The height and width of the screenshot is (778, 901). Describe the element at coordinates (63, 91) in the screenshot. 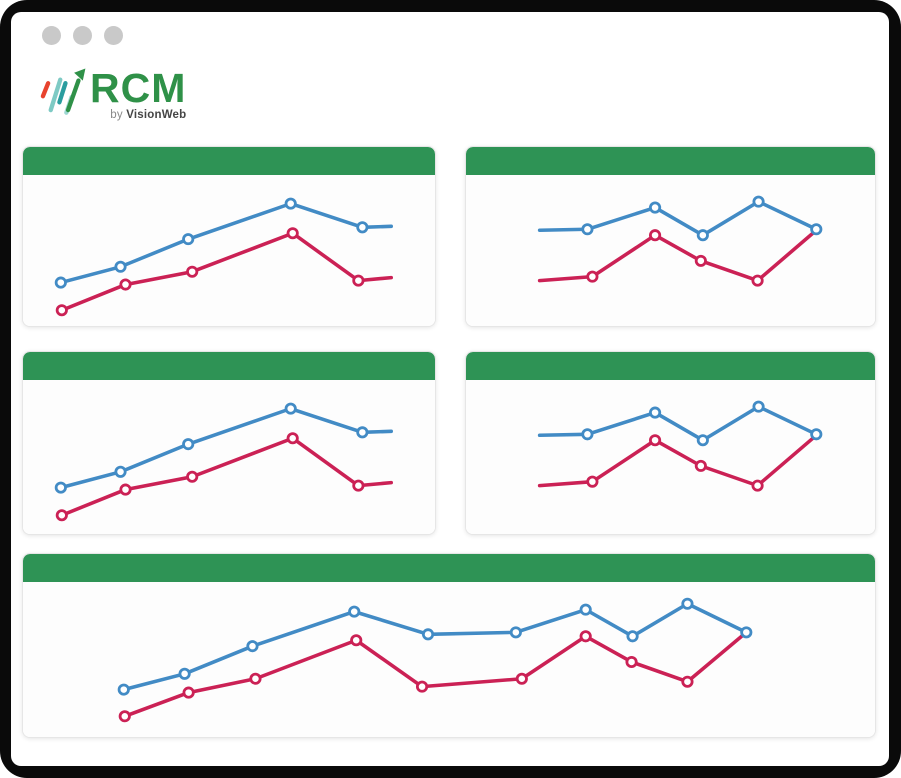

I see `growth-bars-arrow-icon` at that location.